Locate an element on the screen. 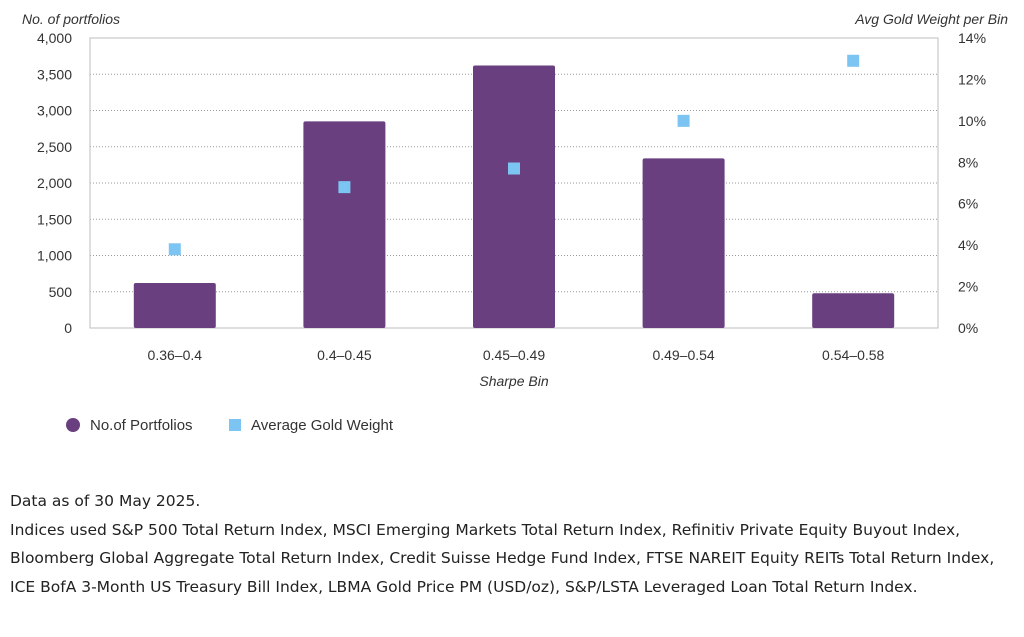 The width and height of the screenshot is (1024, 637). footnote-date: Data as of 30 May 2025. is located at coordinates (105, 501).